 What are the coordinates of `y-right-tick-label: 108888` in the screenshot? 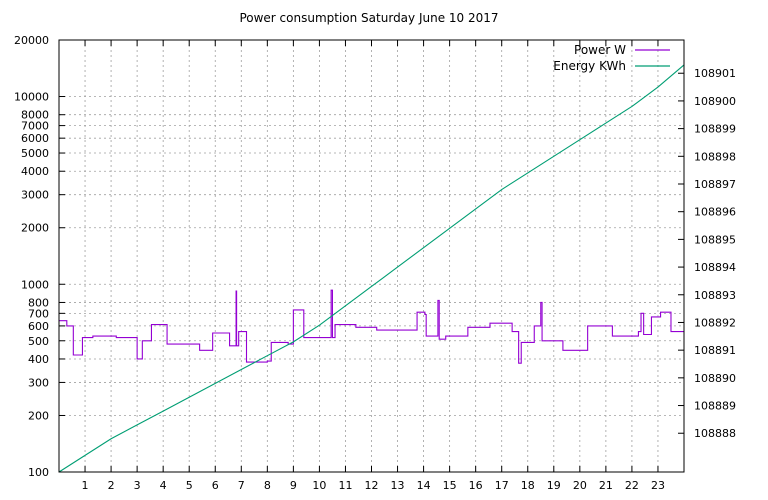 It's located at (715, 433).